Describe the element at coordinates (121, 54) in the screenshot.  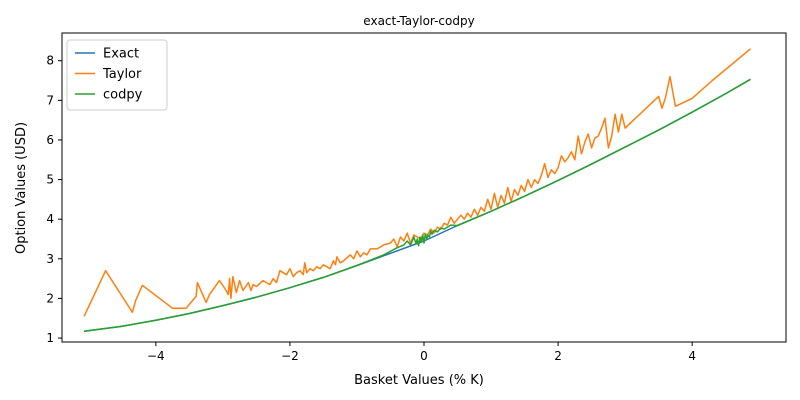
I see `legend-label-exact: Exact` at that location.